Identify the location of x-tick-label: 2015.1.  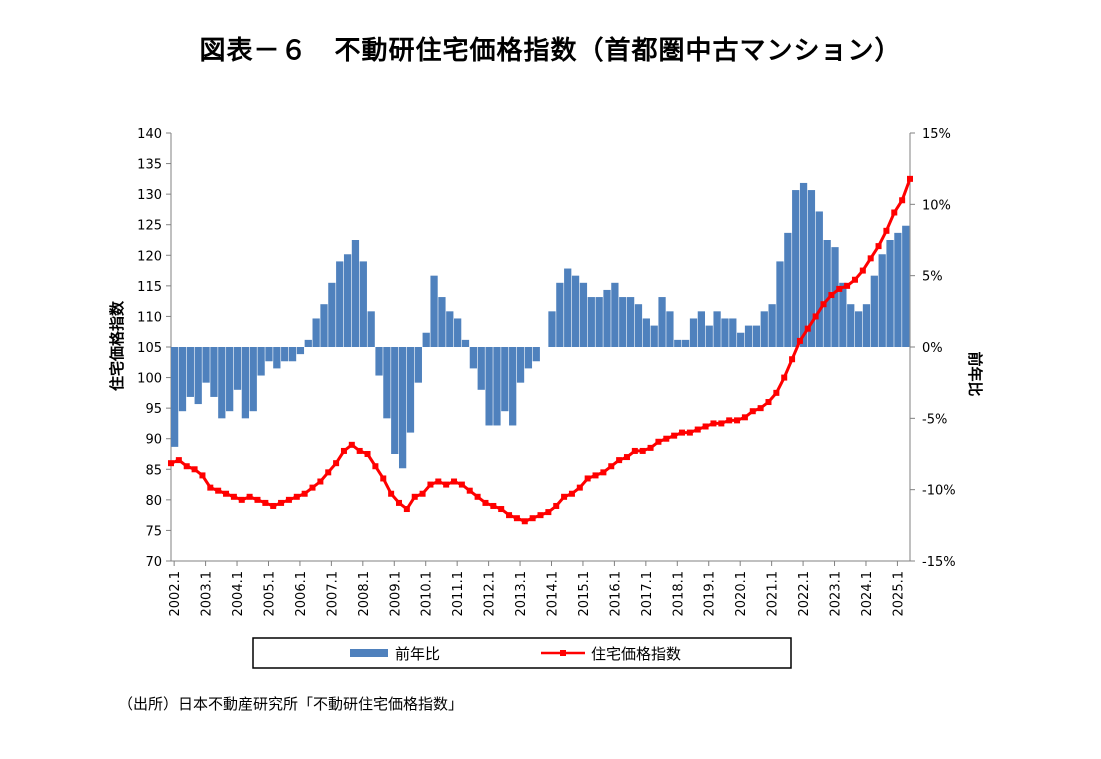
(584, 594).